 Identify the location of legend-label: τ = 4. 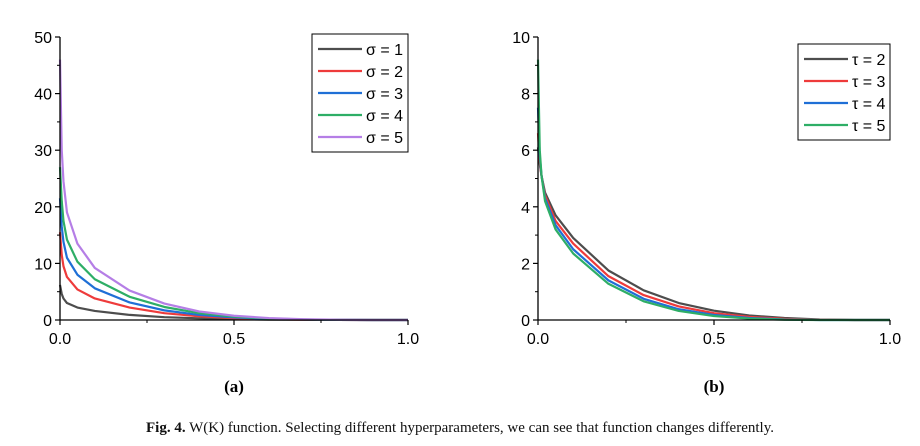
(869, 104).